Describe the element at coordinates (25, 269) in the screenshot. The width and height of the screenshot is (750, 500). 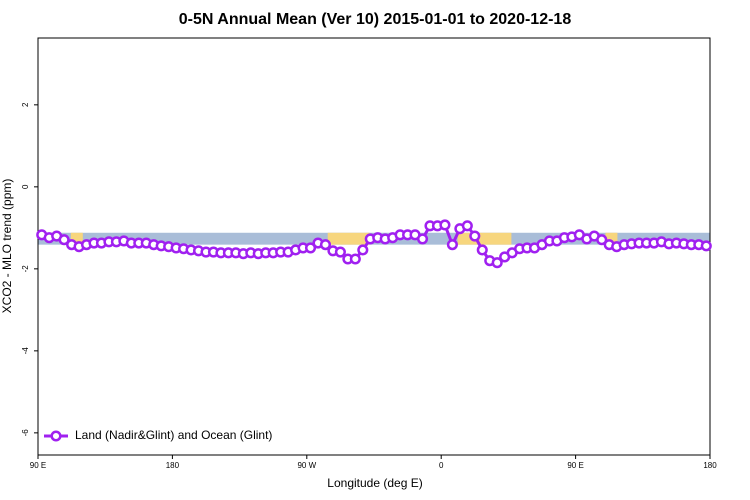
I see `y-tick-label: -2` at that location.